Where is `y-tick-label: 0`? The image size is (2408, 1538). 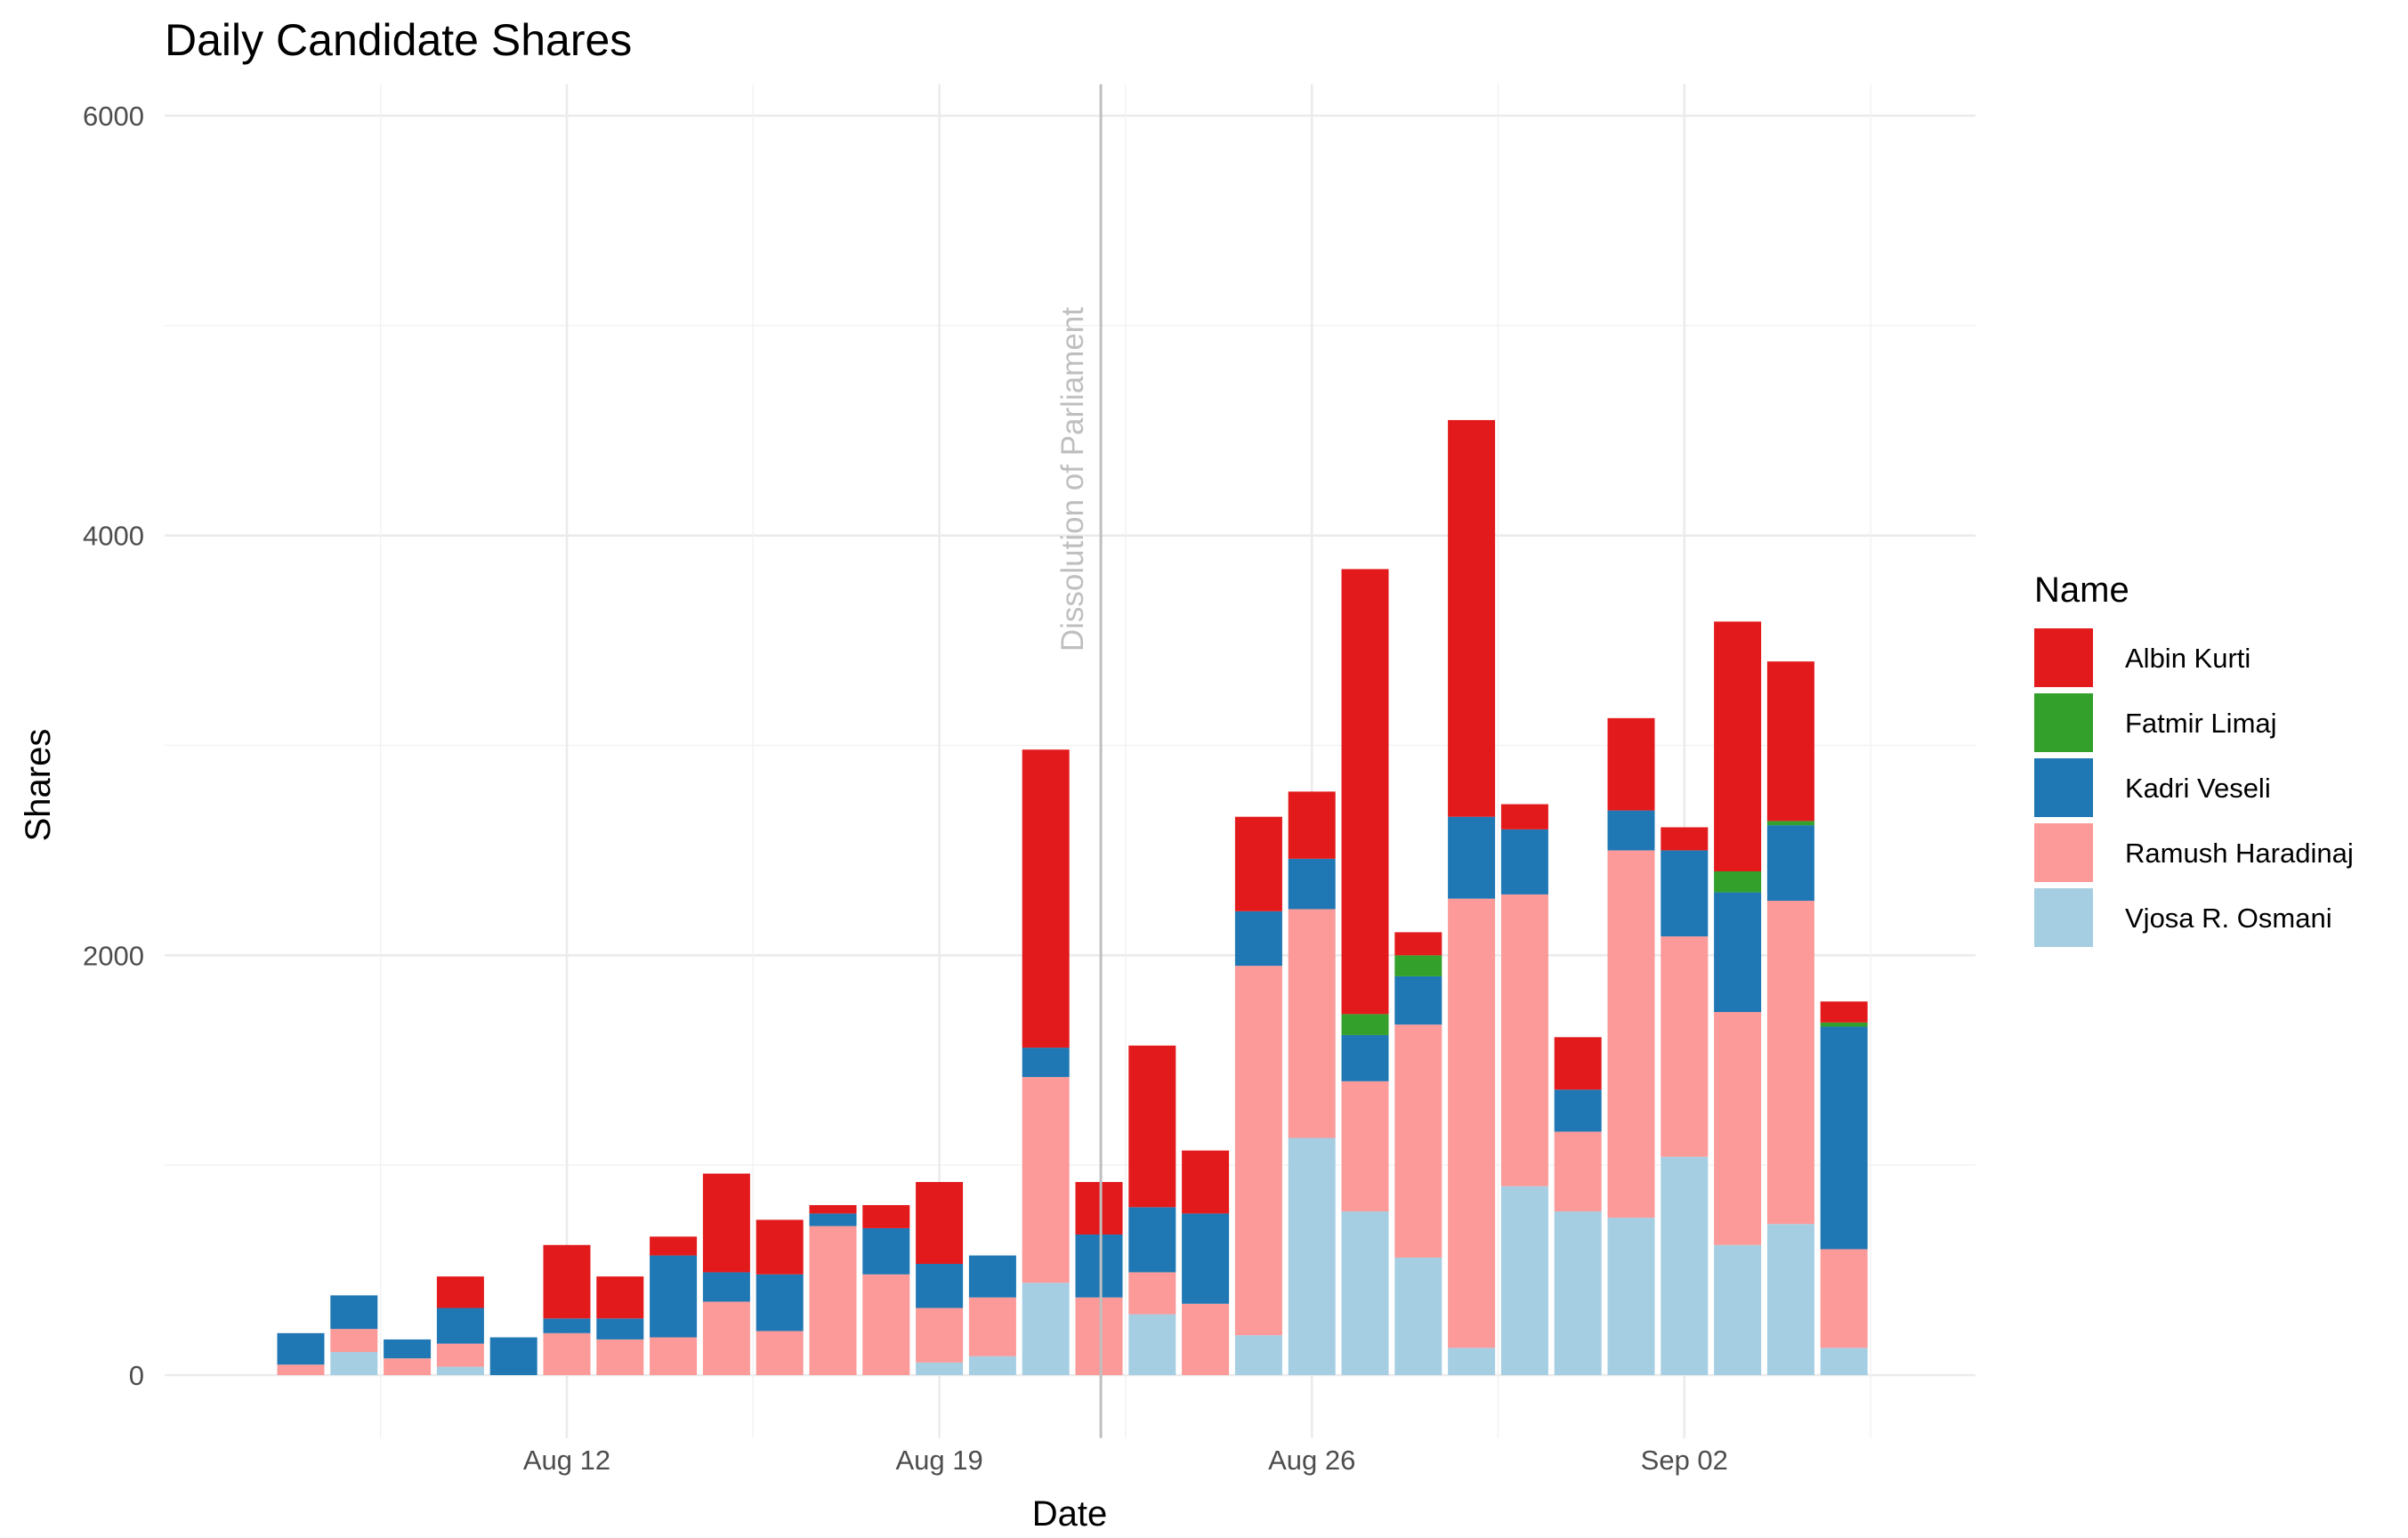
y-tick-label: 0 is located at coordinates (136, 1375).